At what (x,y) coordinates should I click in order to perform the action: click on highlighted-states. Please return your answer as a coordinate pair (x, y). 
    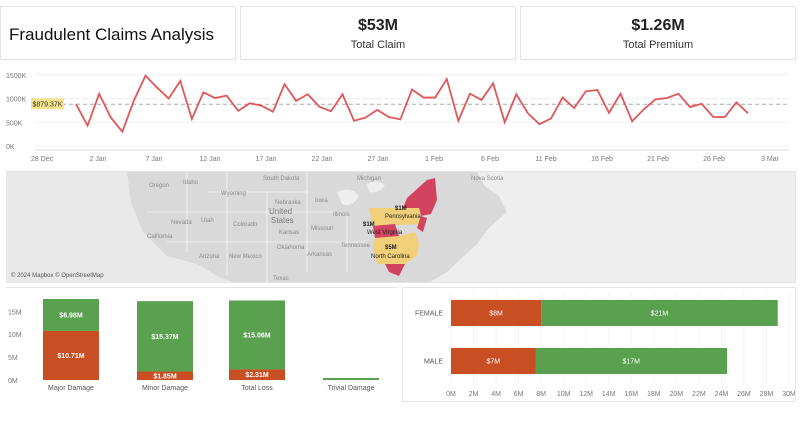
    Looking at the image, I should click on (403, 227).